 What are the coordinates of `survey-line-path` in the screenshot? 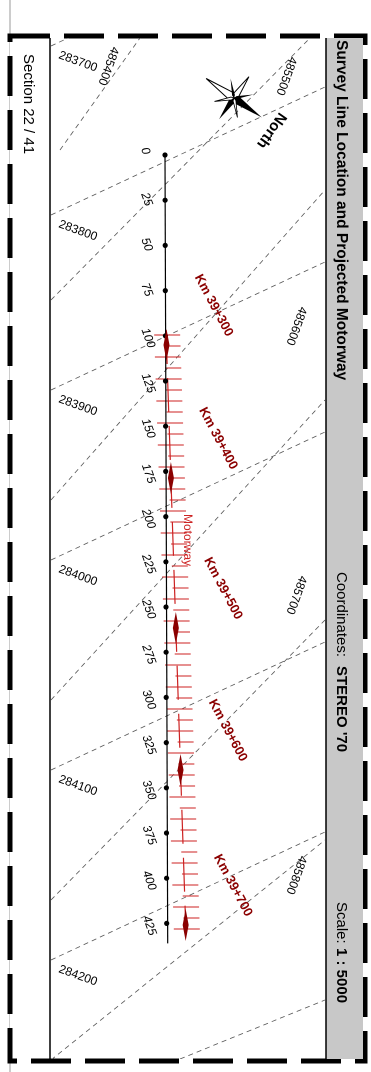 It's located at (166, 549).